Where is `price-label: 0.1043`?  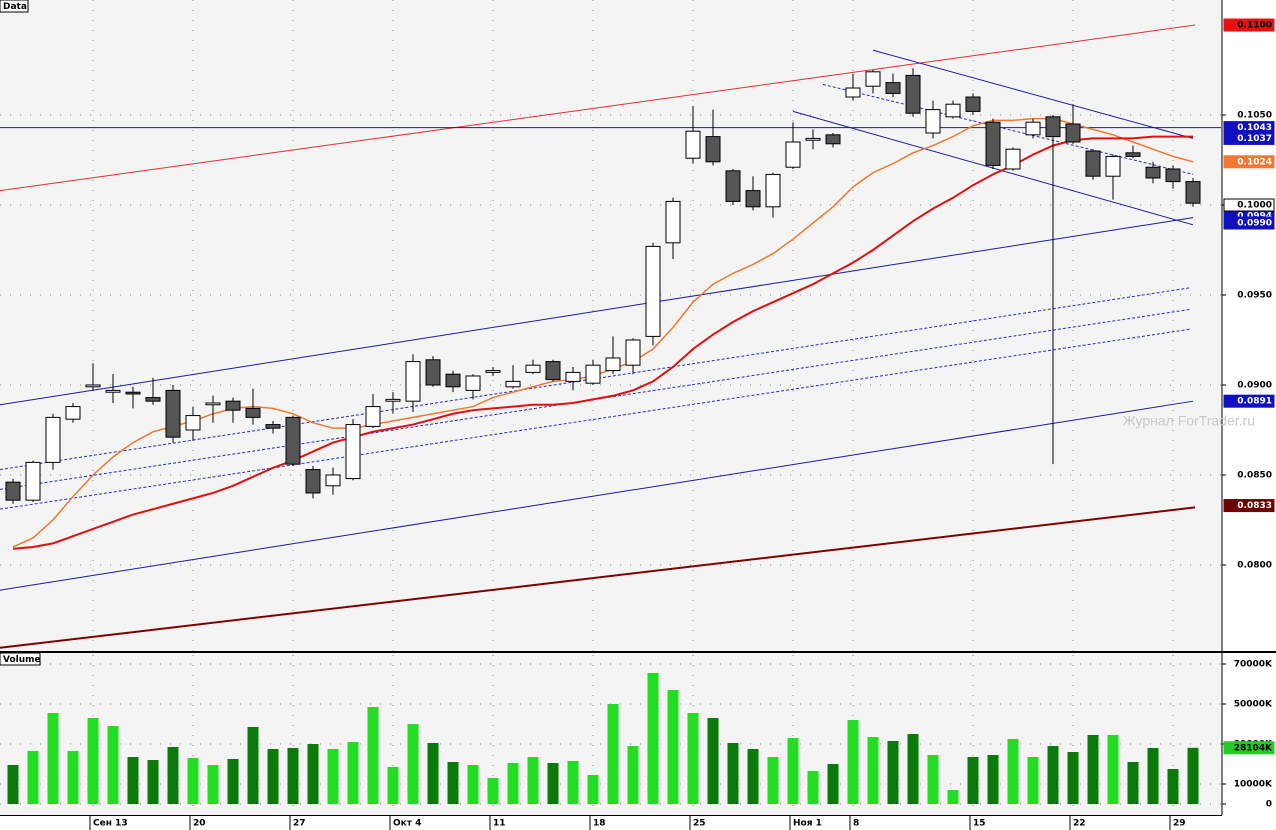
price-label: 0.1043 is located at coordinates (1254, 128).